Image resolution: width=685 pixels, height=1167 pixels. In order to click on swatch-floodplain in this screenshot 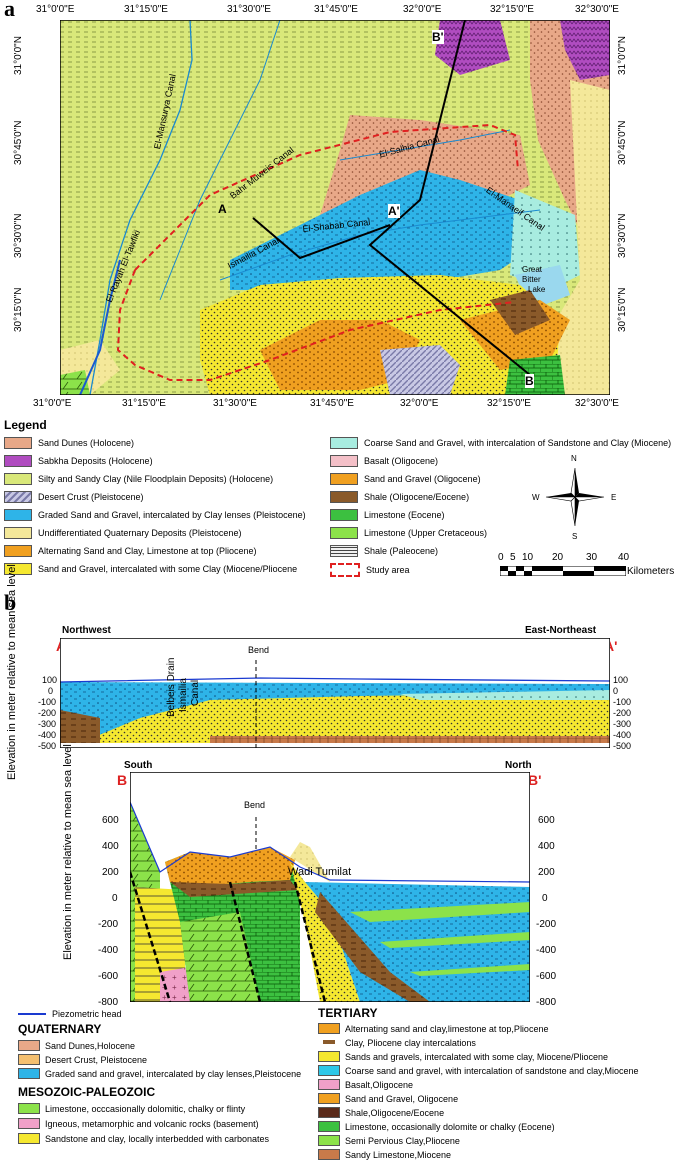, I will do `click(18, 479)`.